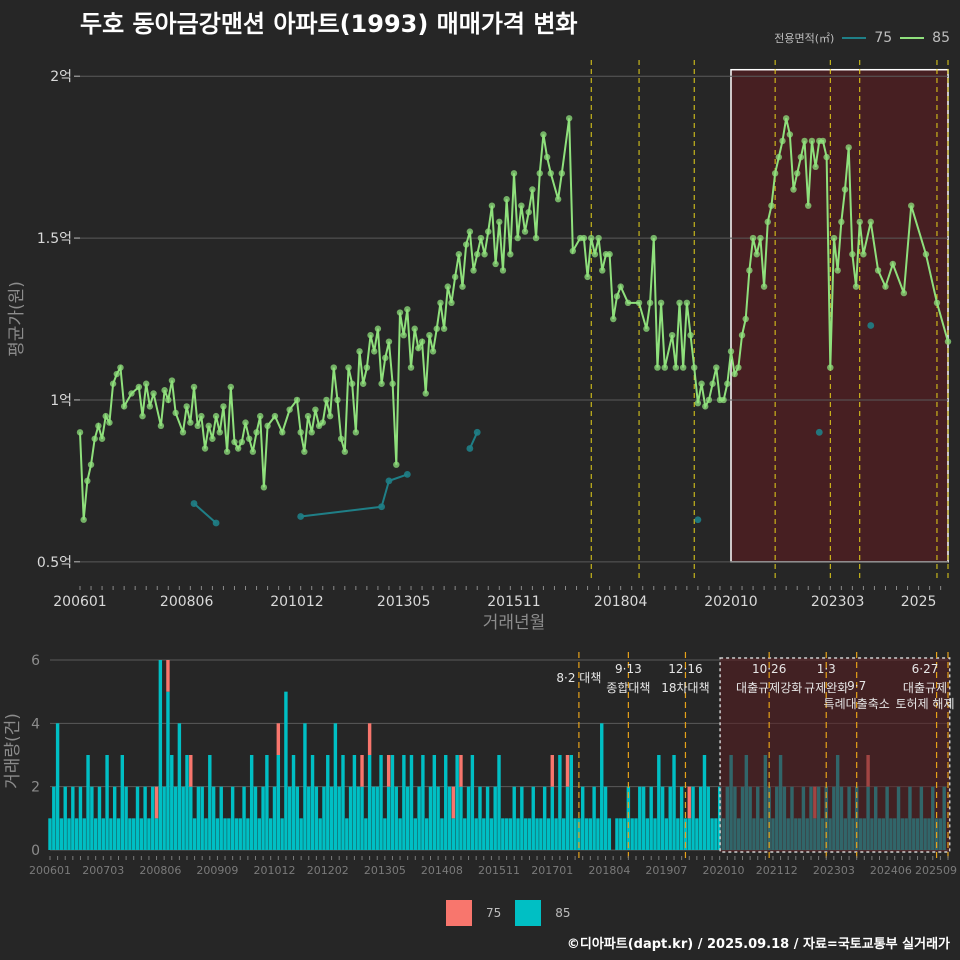 The image size is (960, 960). Describe the element at coordinates (328, 870) in the screenshot. I see `x-tick-label: 201202` at that location.